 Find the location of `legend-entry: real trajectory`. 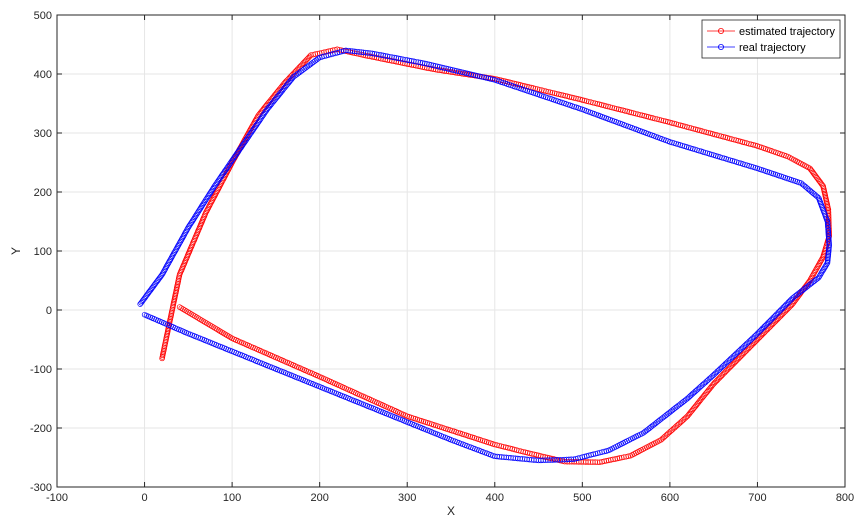

legend-entry: real trajectory is located at coordinates (756, 48).